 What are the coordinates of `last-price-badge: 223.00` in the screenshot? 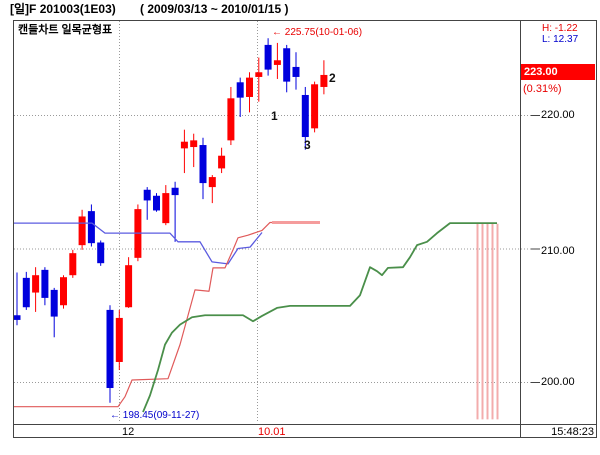 It's located at (558, 72).